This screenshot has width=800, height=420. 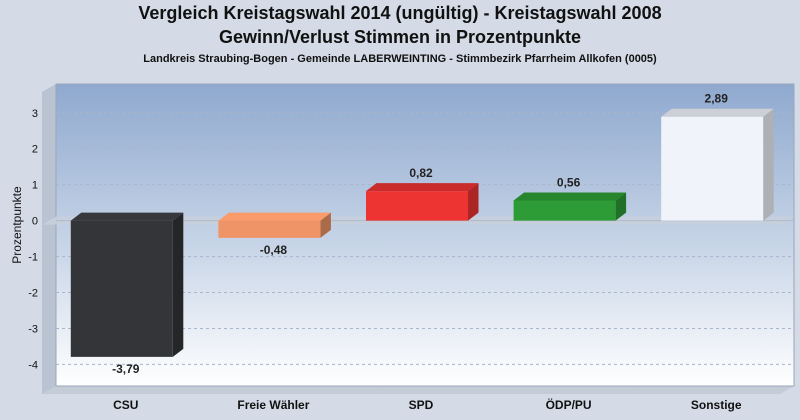 What do you see at coordinates (35, 222) in the screenshot?
I see `y-tick-label: 0` at bounding box center [35, 222].